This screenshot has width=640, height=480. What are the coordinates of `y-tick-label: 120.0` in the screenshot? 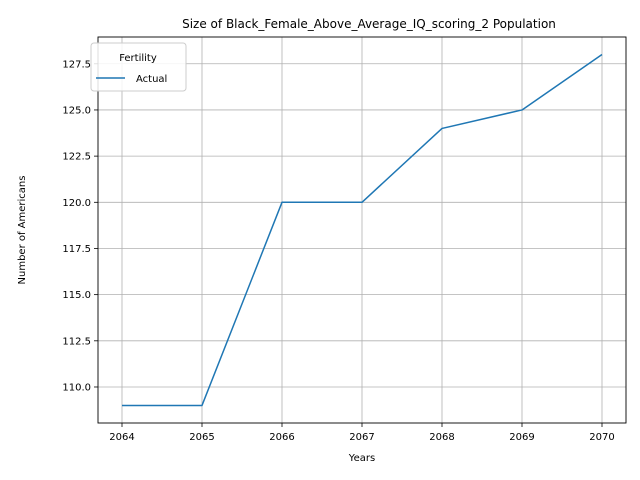 It's located at (76, 203).